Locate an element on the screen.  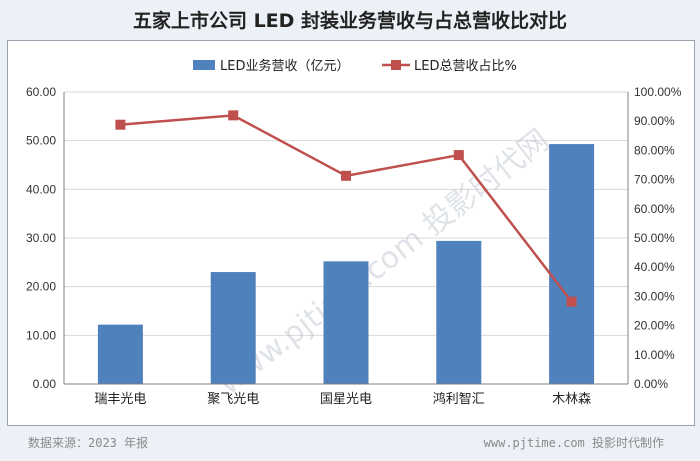
legend: LED业务营收（亿元） LED总营收占比% is located at coordinates (355, 66).